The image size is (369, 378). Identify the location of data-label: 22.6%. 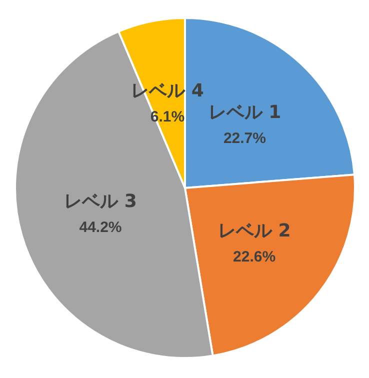
(254, 257).